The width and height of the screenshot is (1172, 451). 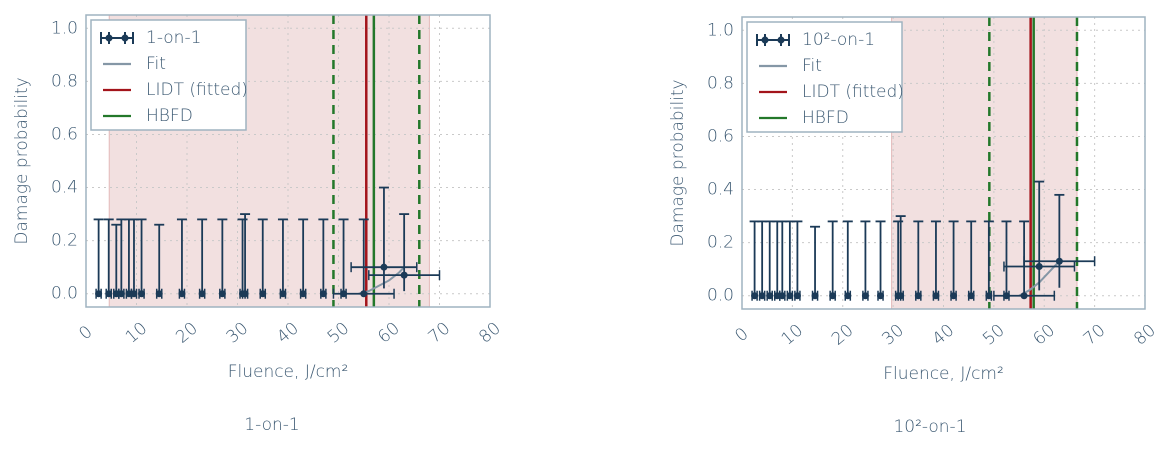 What do you see at coordinates (929, 427) in the screenshot?
I see `caption: 10²-on-1` at bounding box center [929, 427].